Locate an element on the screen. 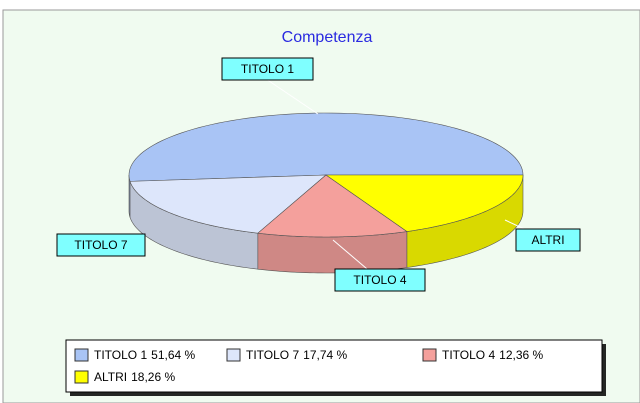  slice-side is located at coordinates (332, 252).